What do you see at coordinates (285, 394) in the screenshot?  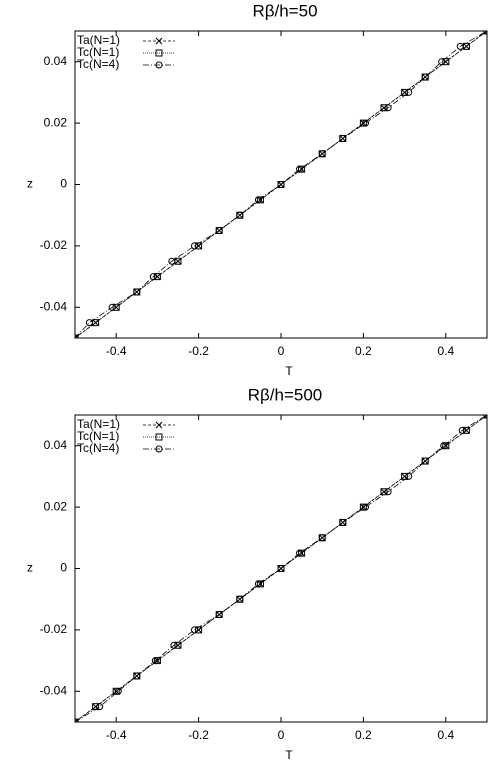 I see `chart-title: Rβ/h=500` at bounding box center [285, 394].